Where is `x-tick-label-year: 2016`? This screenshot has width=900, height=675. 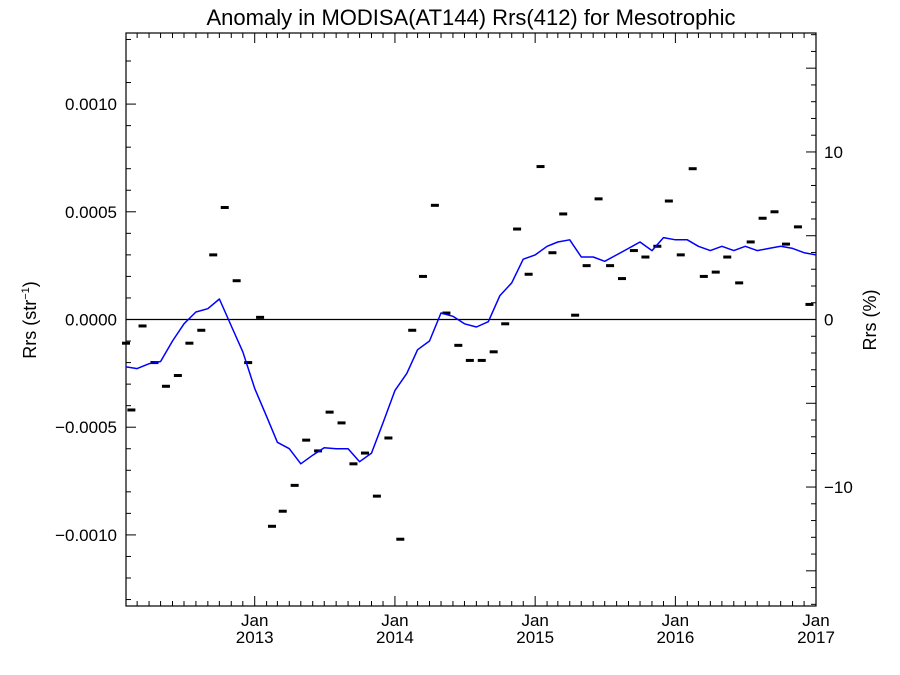 x-tick-label-year: 2016 is located at coordinates (675, 637).